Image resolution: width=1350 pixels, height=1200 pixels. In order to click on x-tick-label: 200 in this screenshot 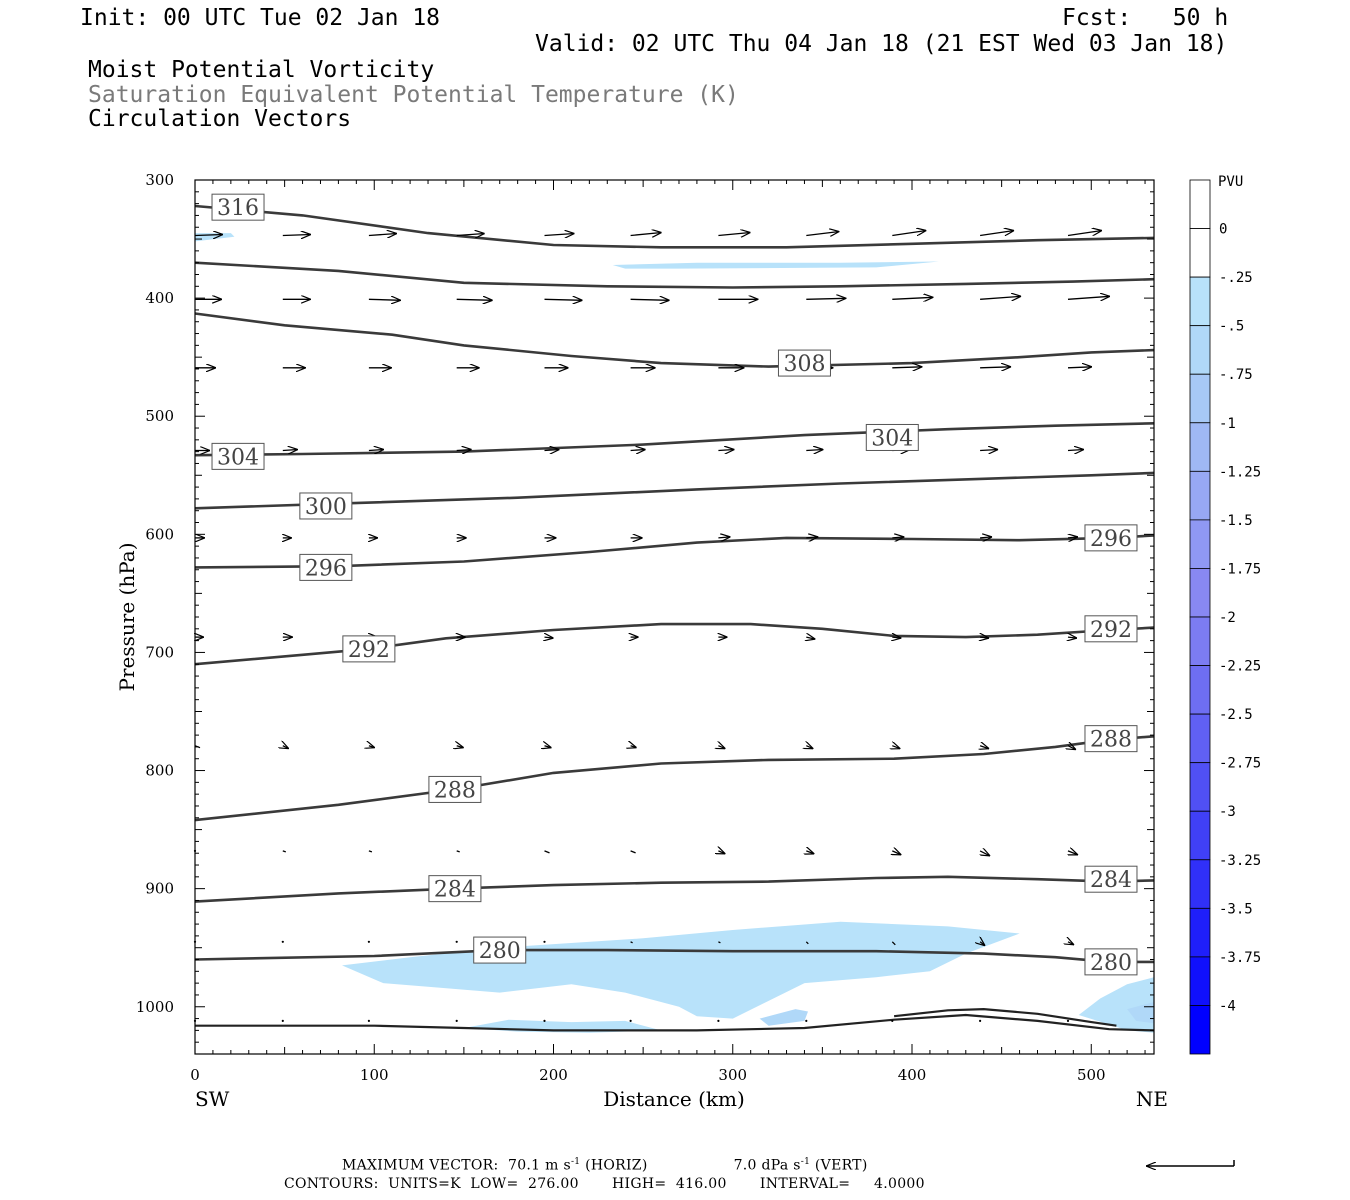, I will do `click(553, 1075)`.